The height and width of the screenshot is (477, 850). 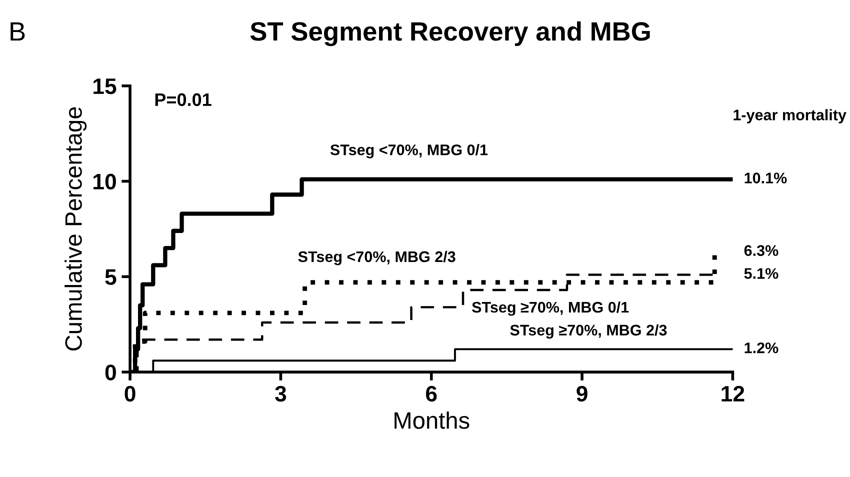 I want to click on series-label: STseg ≥70%, MBG 0/1, so click(x=550, y=308).